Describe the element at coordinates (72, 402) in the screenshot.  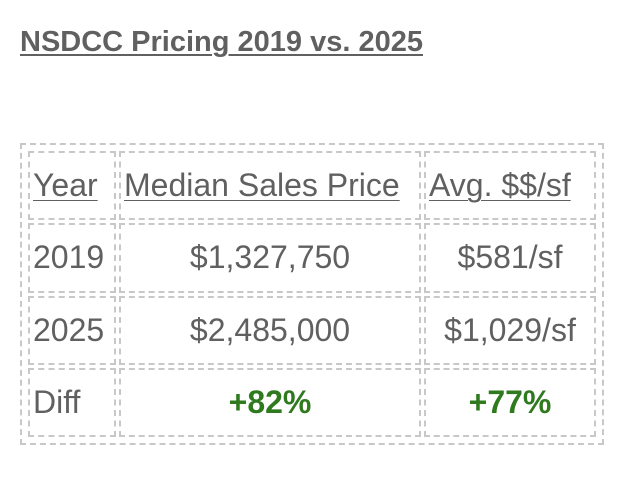
I see `cell-diff-label: Diff` at that location.